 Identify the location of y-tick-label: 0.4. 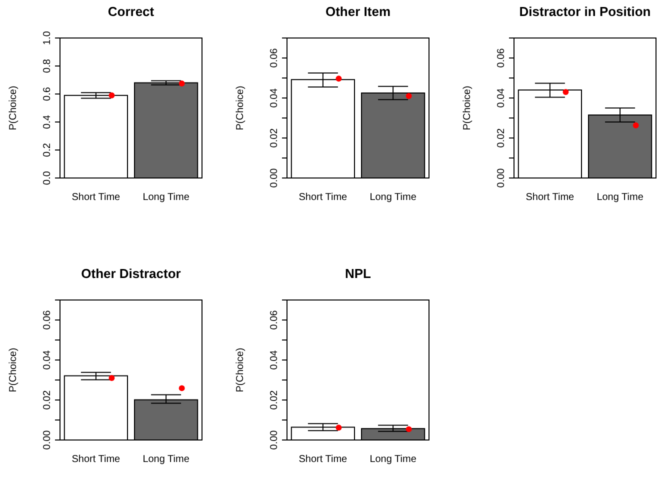
(47, 121).